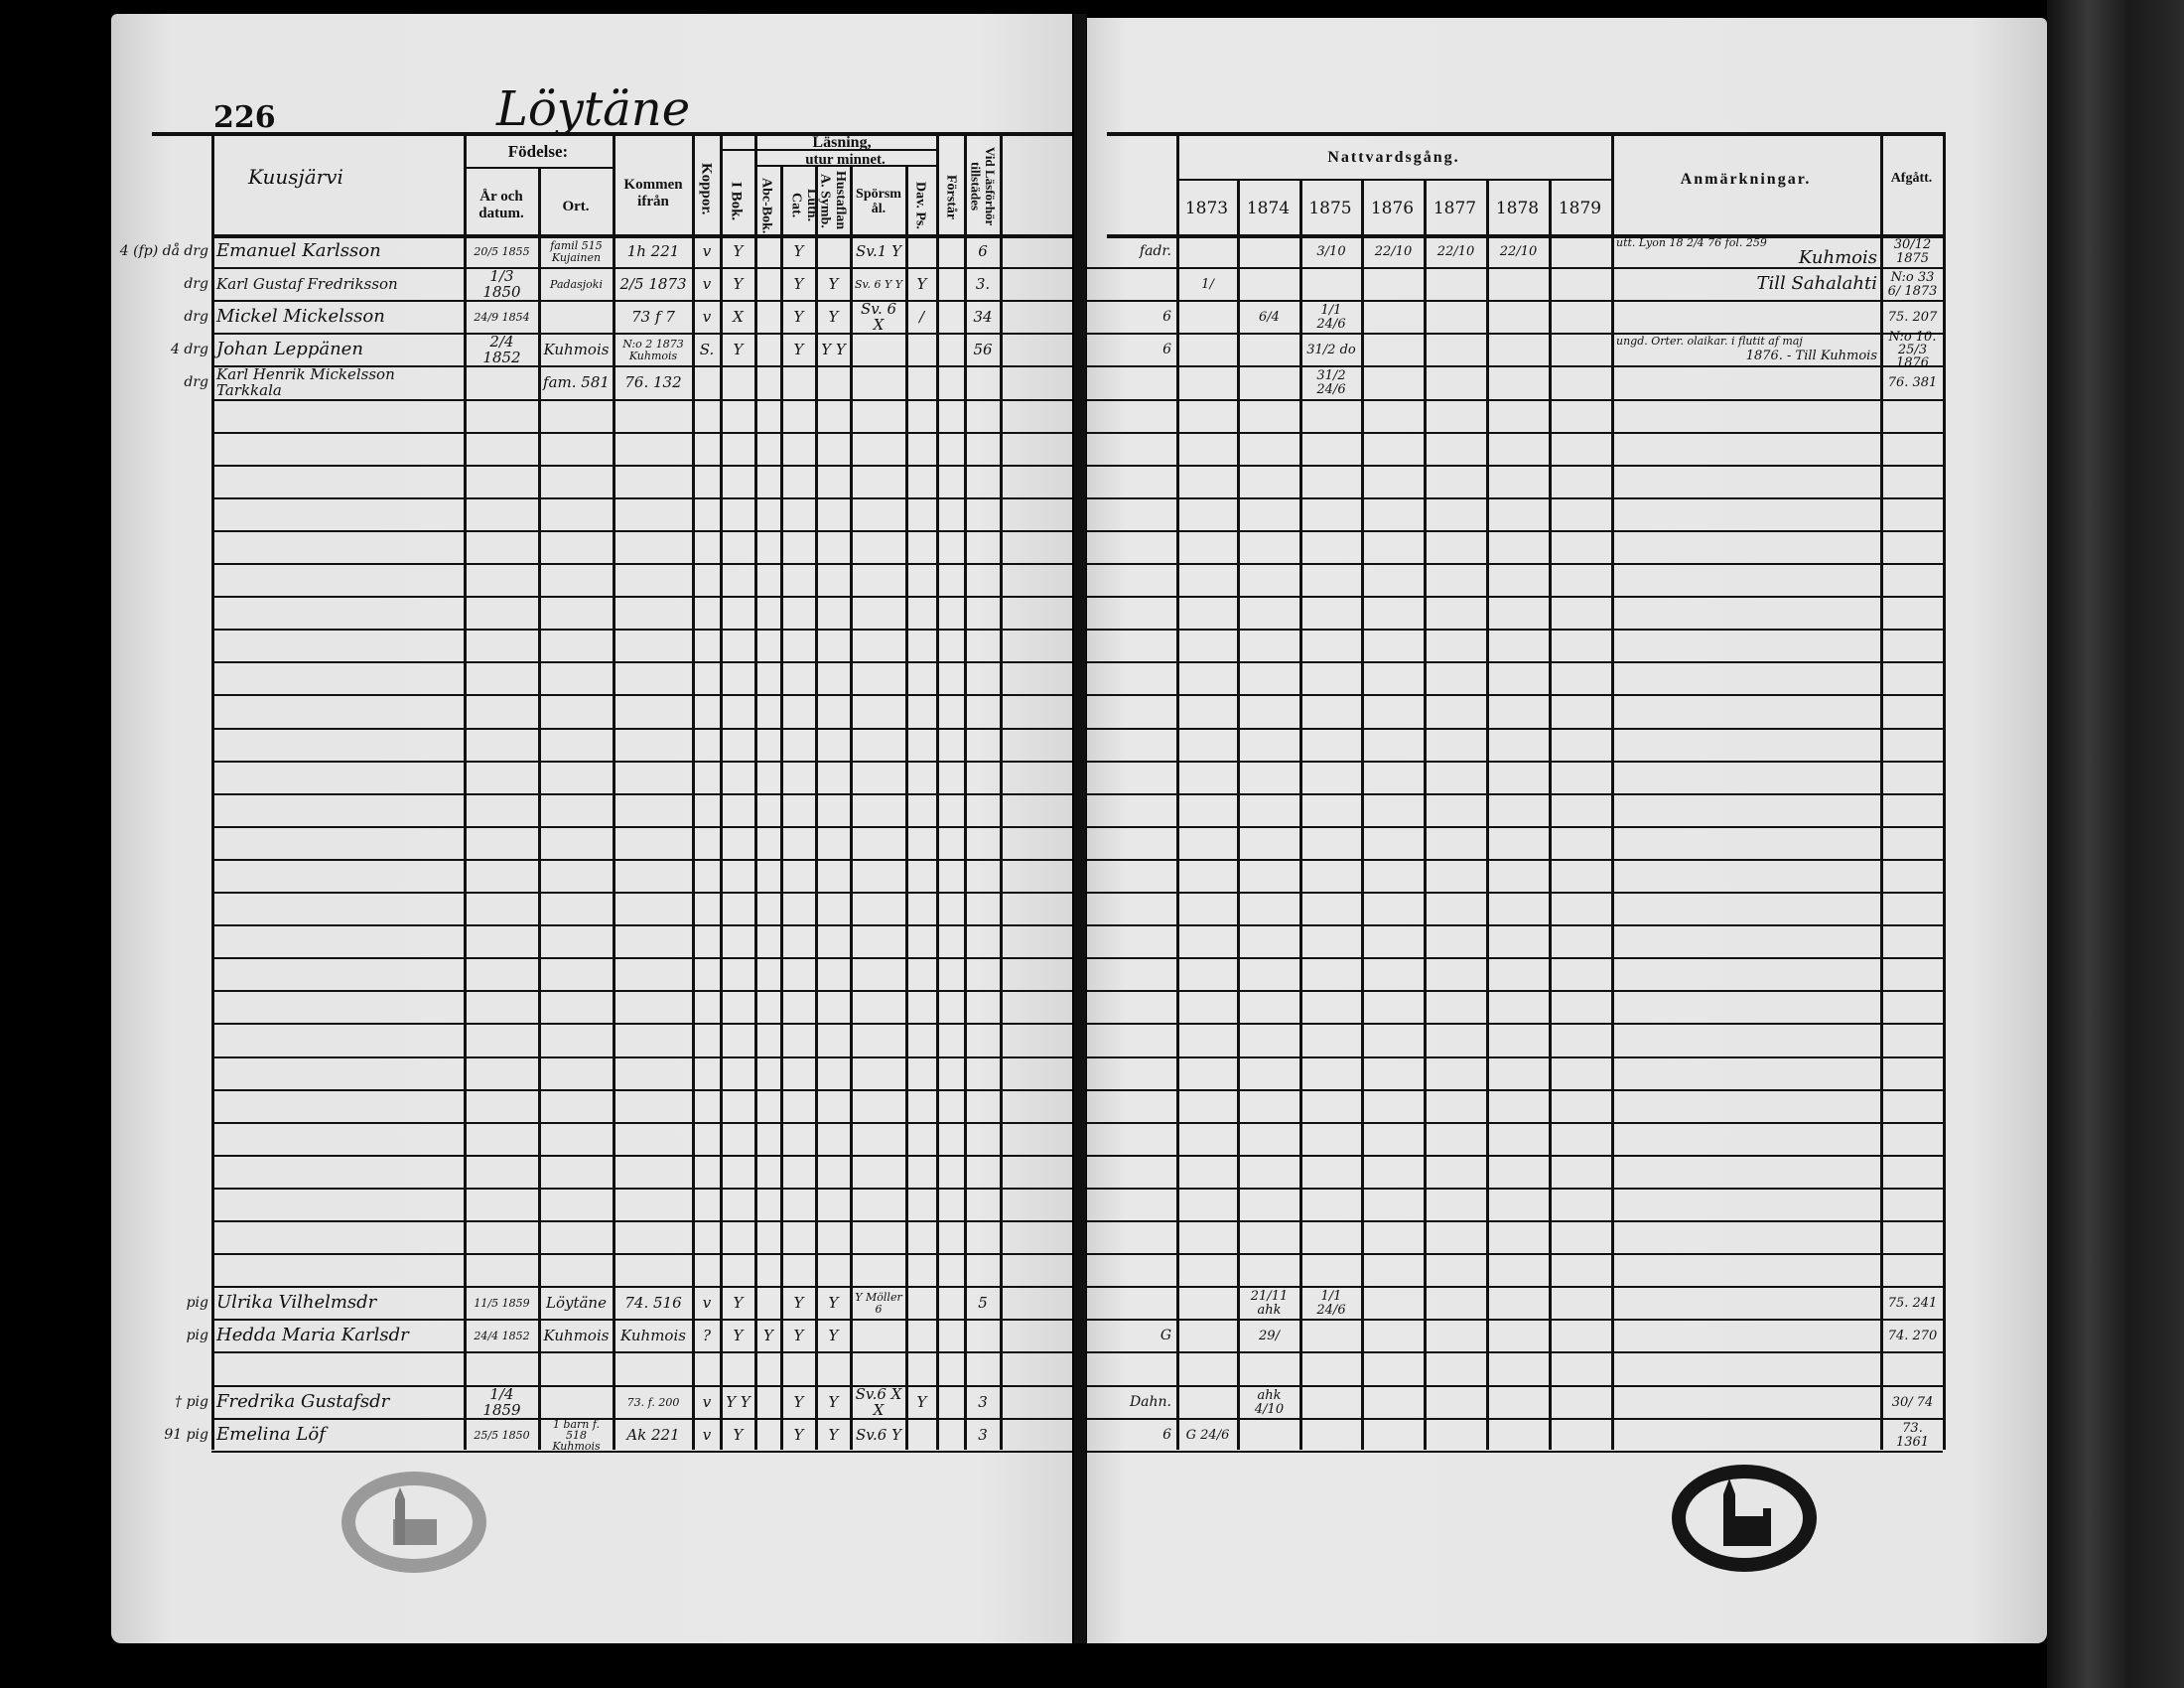 Image resolution: width=2184 pixels, height=1688 pixels. Describe the element at coordinates (501, 349) in the screenshot. I see `birth-date: 2/4 1852` at that location.